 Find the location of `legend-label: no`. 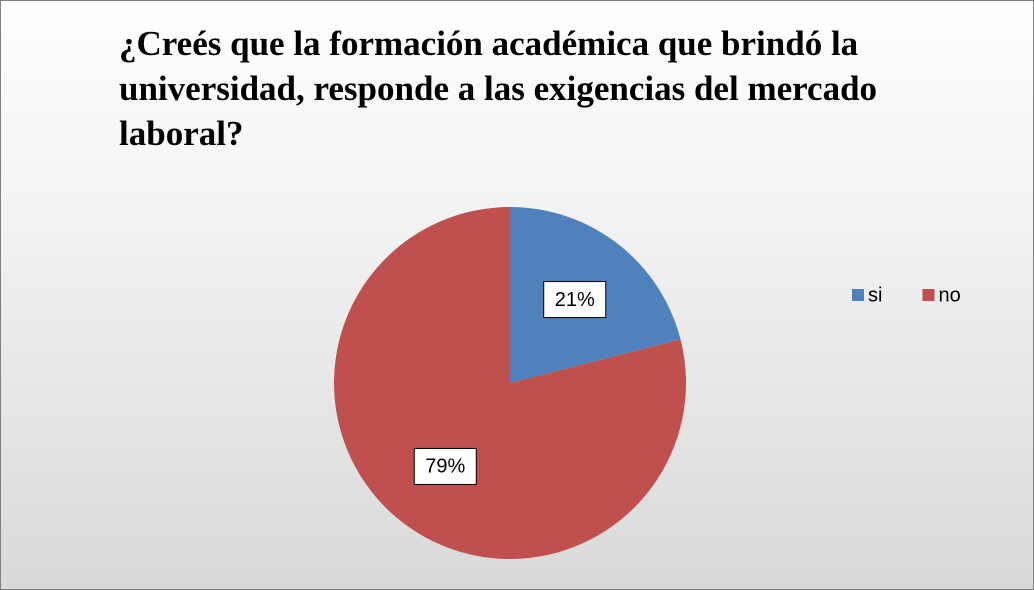

legend-label: no is located at coordinates (949, 295).